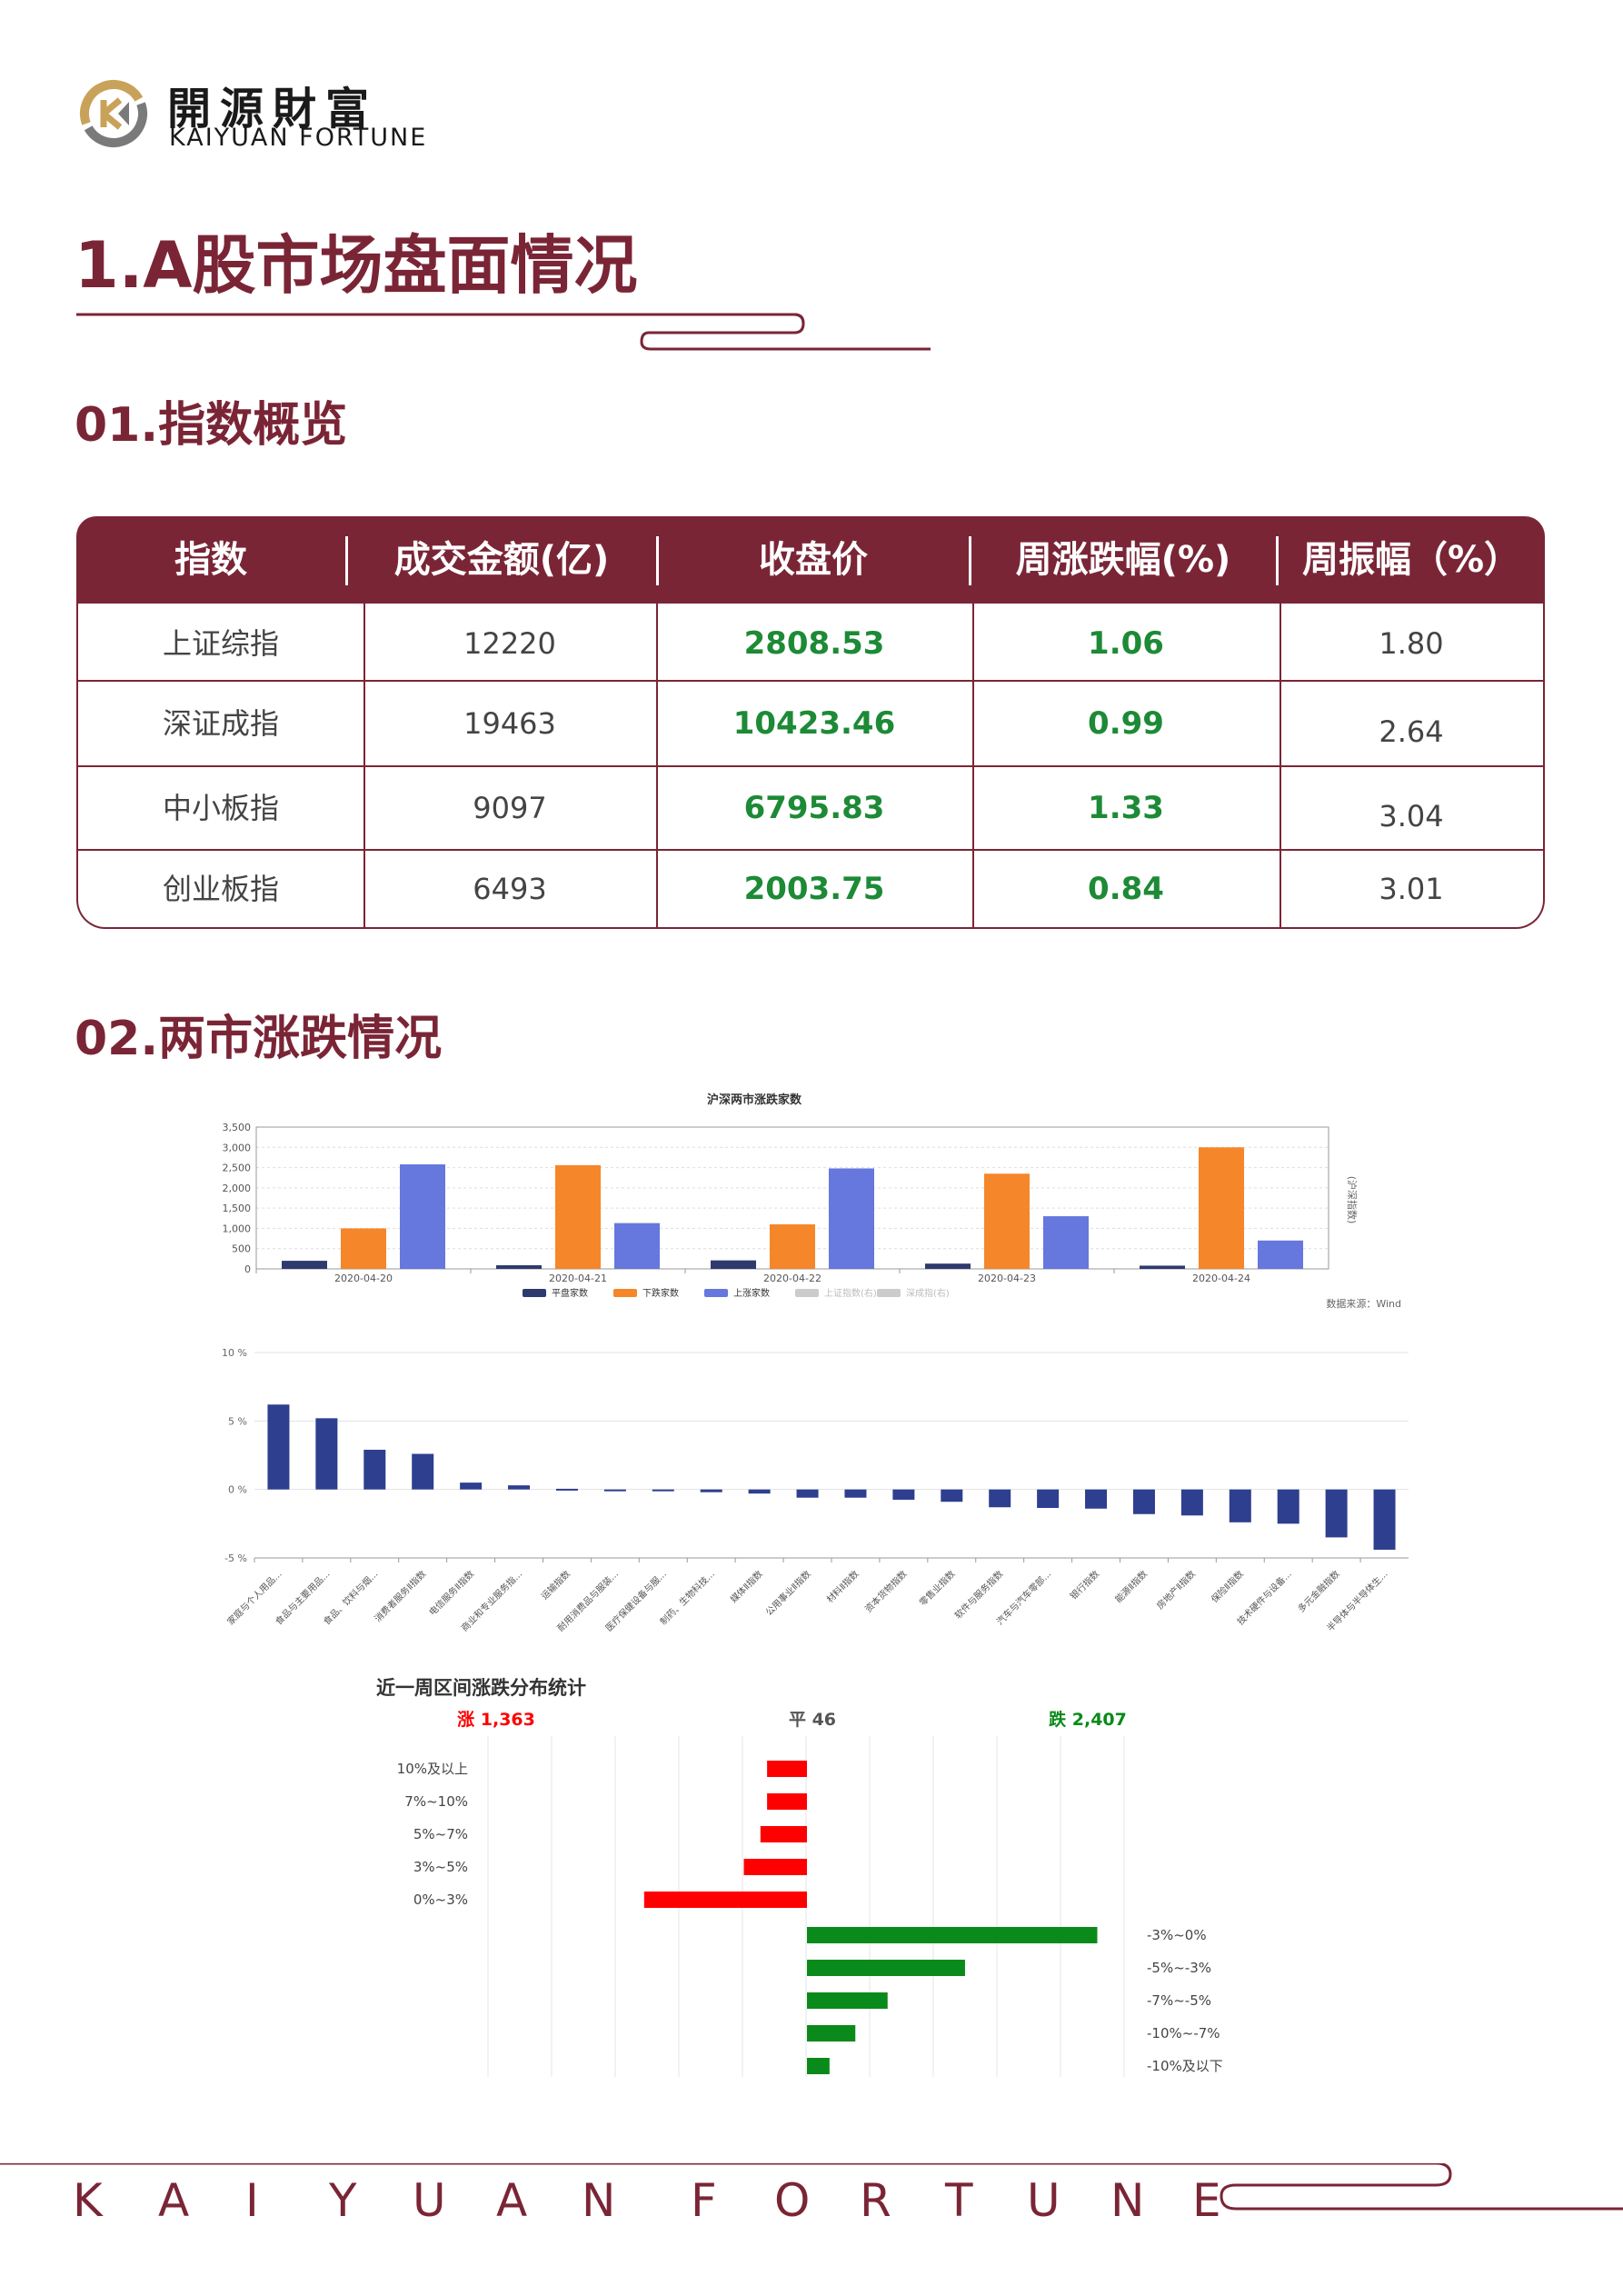  Describe the element at coordinates (436, 1801) in the screenshot. I see `bin-label: 7%~10%` at that location.